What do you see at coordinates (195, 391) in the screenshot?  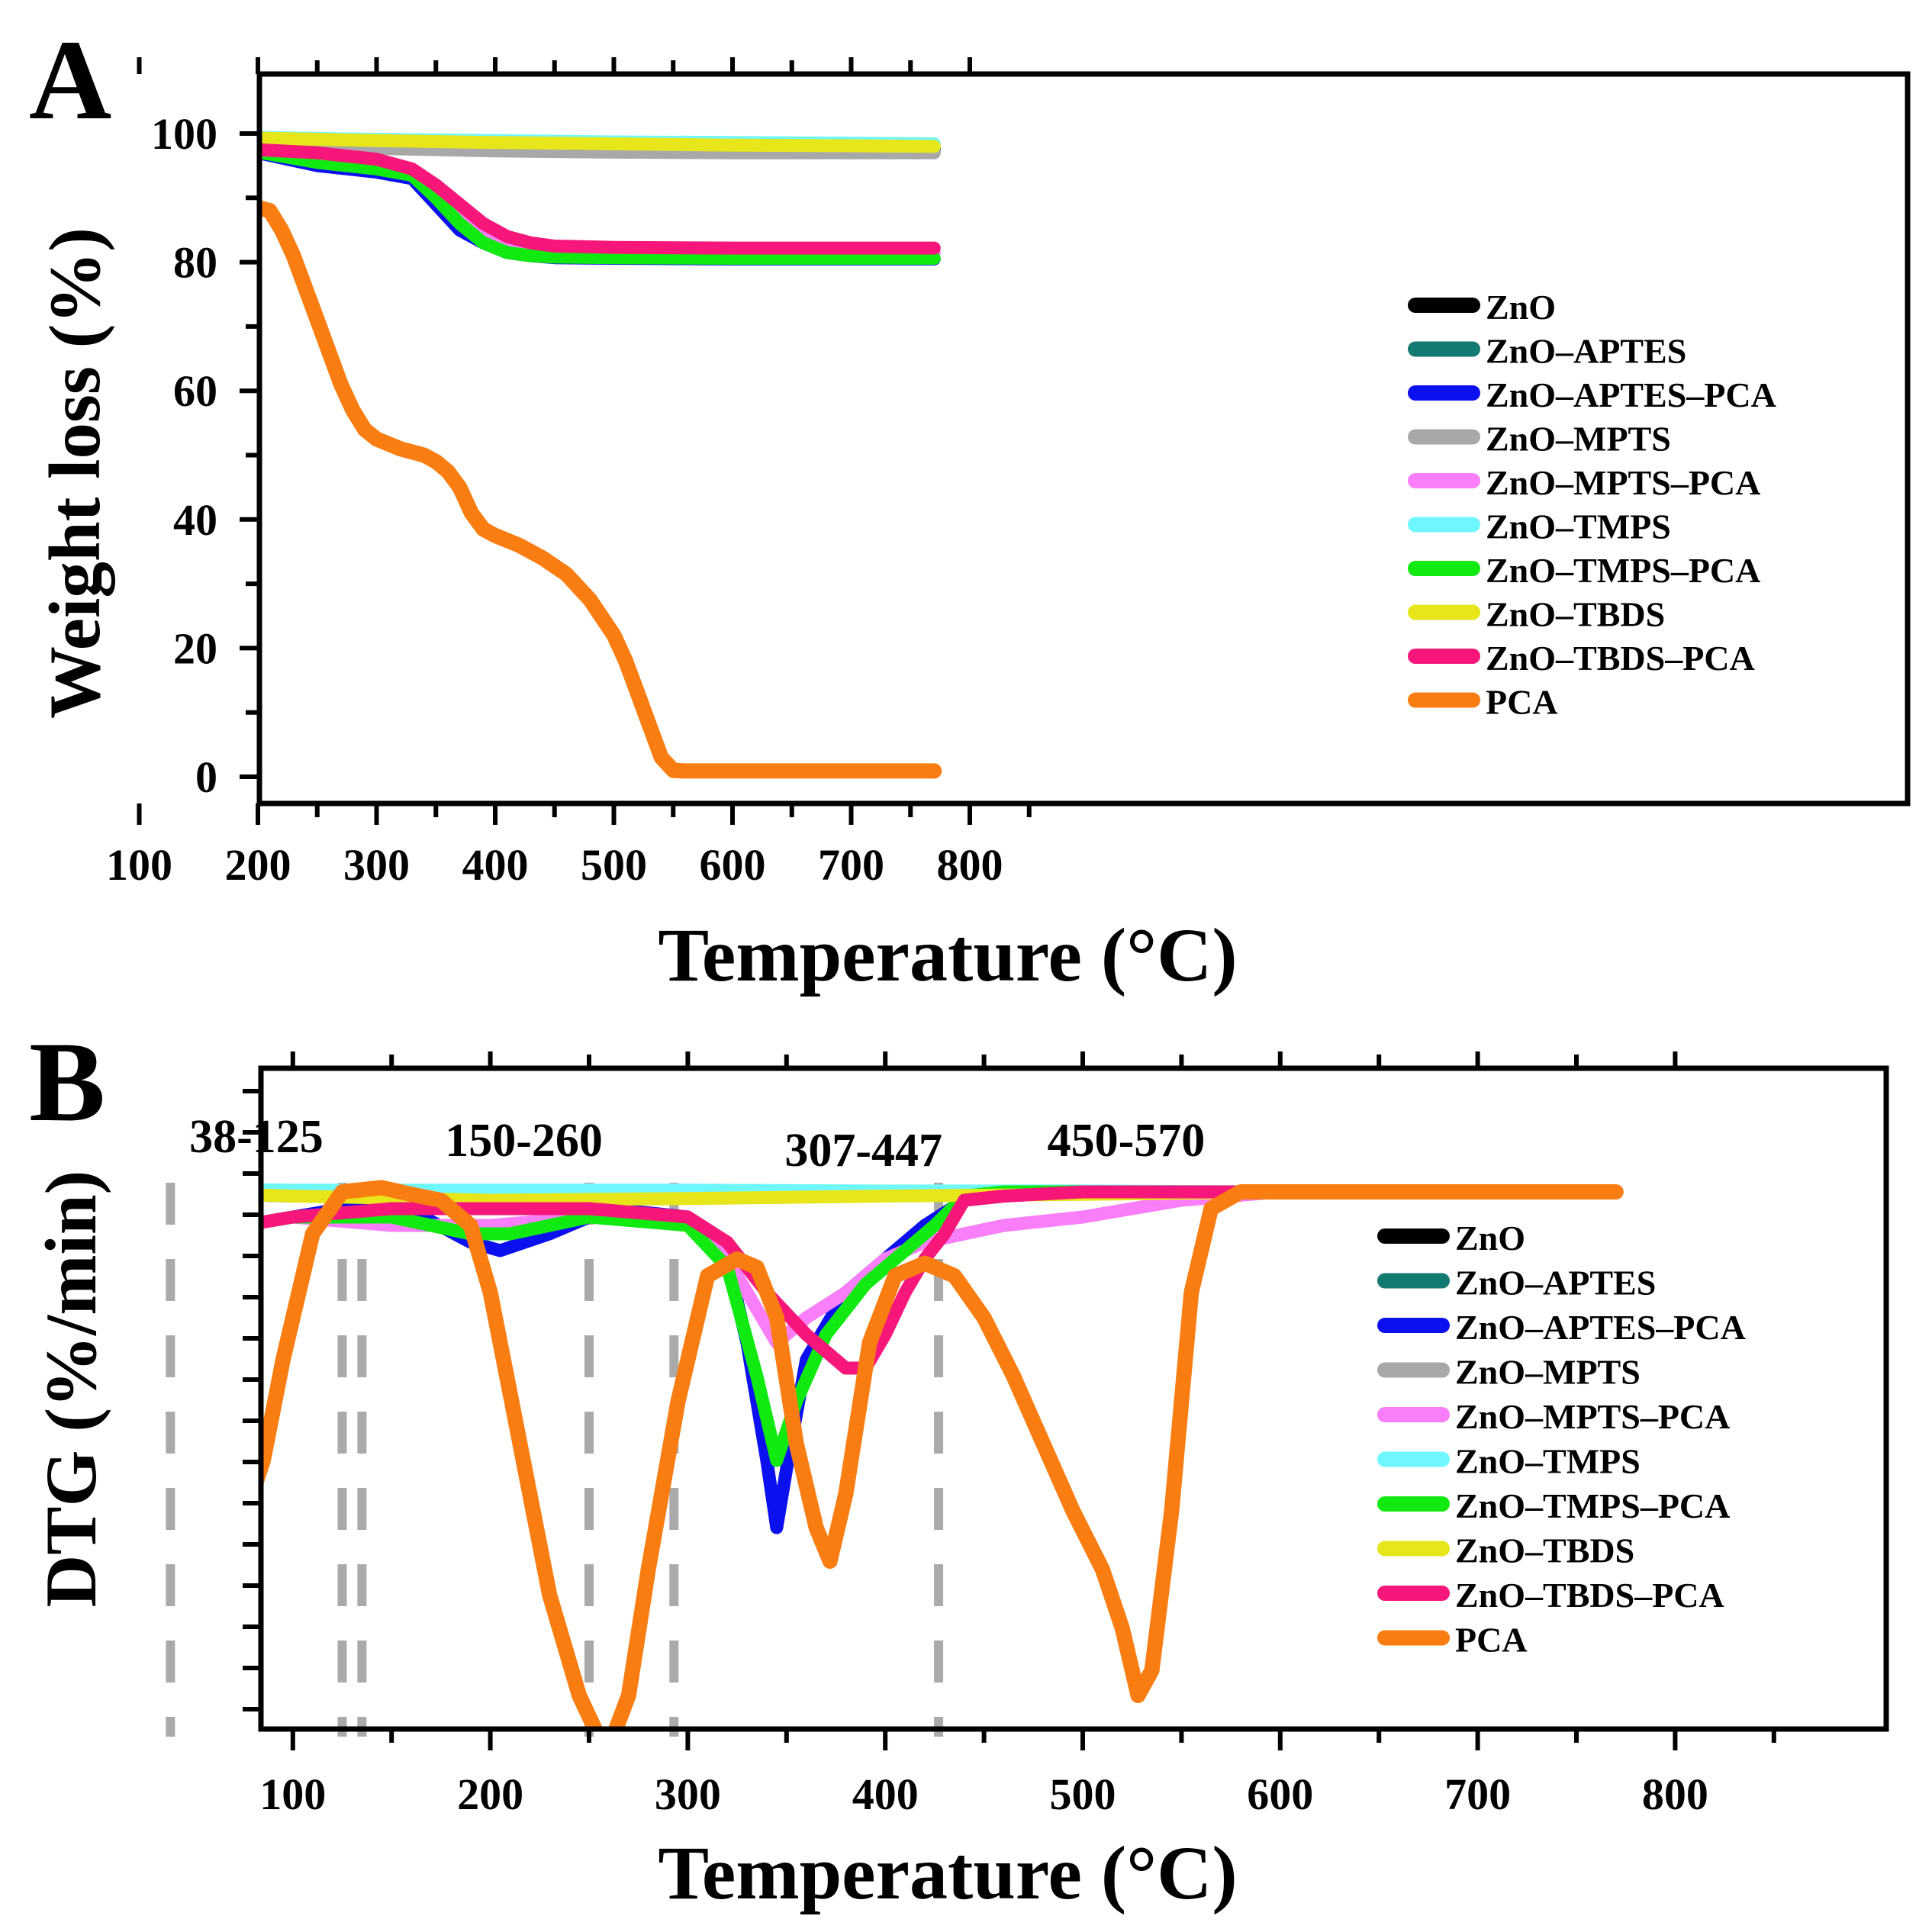 I see `y-tick-label: 60` at bounding box center [195, 391].